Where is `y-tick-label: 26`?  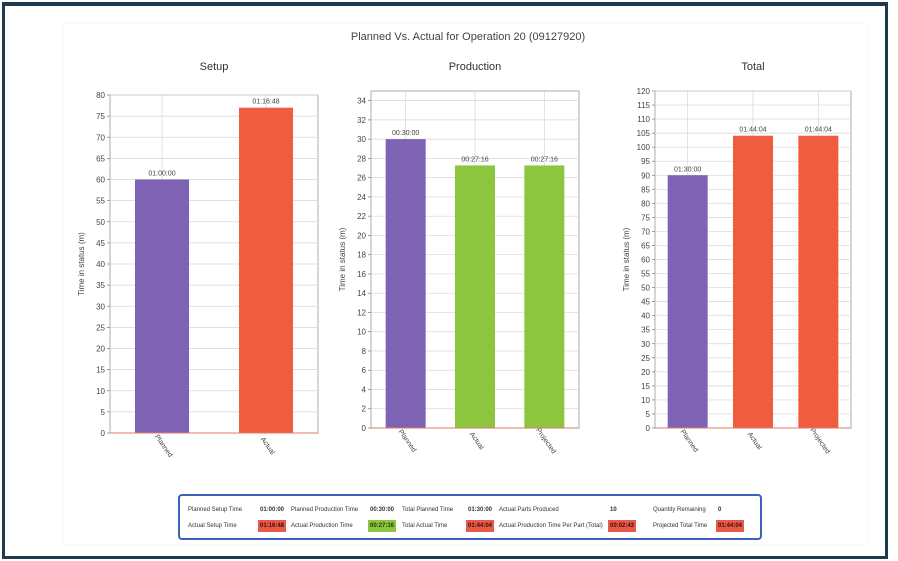
y-tick-label: 26 is located at coordinates (361, 178).